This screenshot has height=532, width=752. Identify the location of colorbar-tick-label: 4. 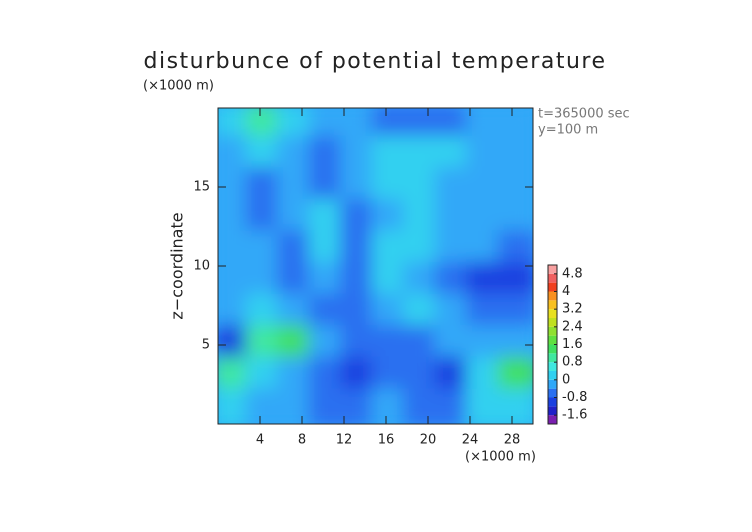
(566, 291).